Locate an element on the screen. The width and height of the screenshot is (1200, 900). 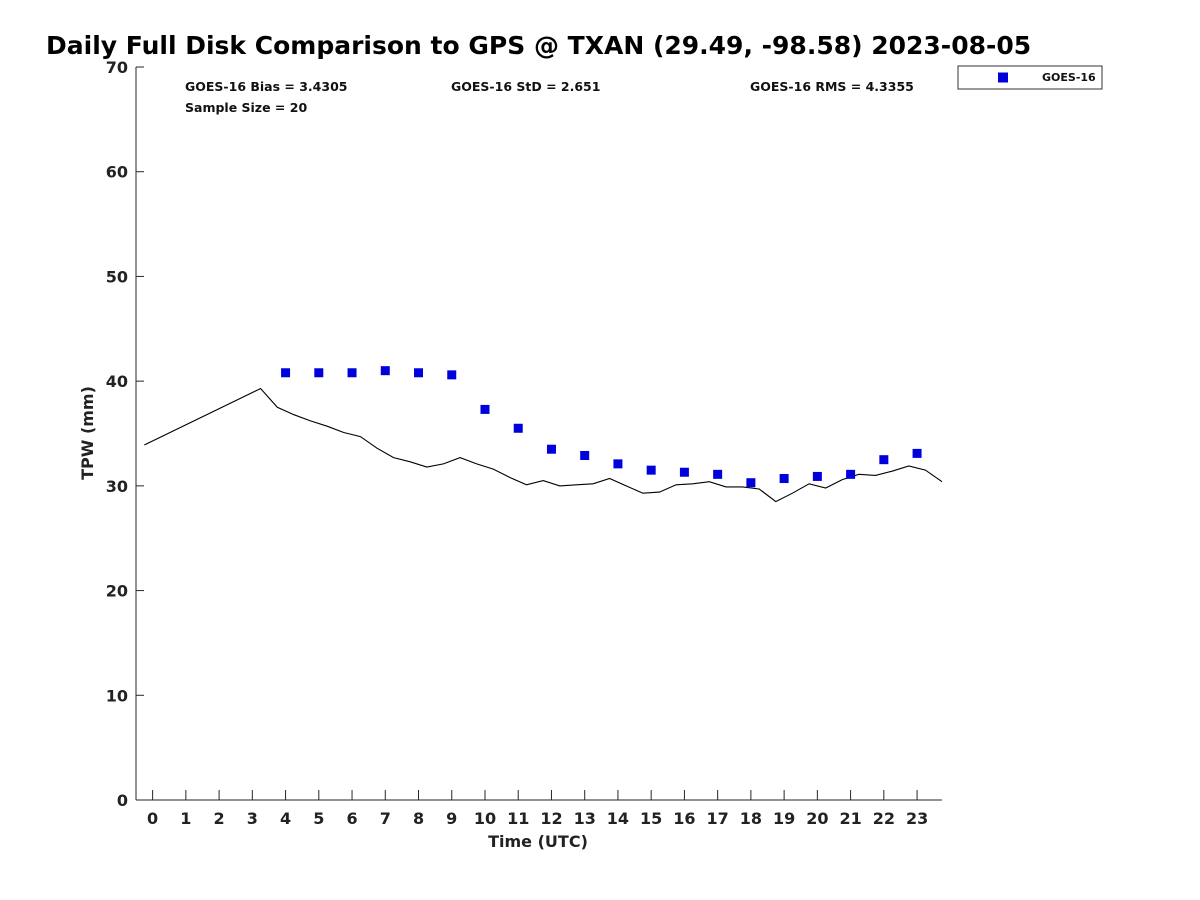
legend-box is located at coordinates (1030, 77).